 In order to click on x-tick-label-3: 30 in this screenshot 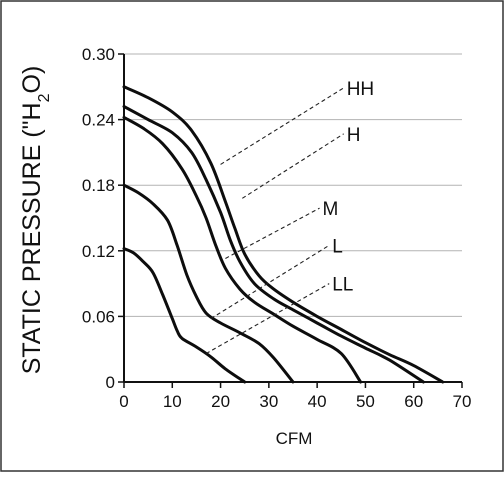, I will do `click(268, 401)`.